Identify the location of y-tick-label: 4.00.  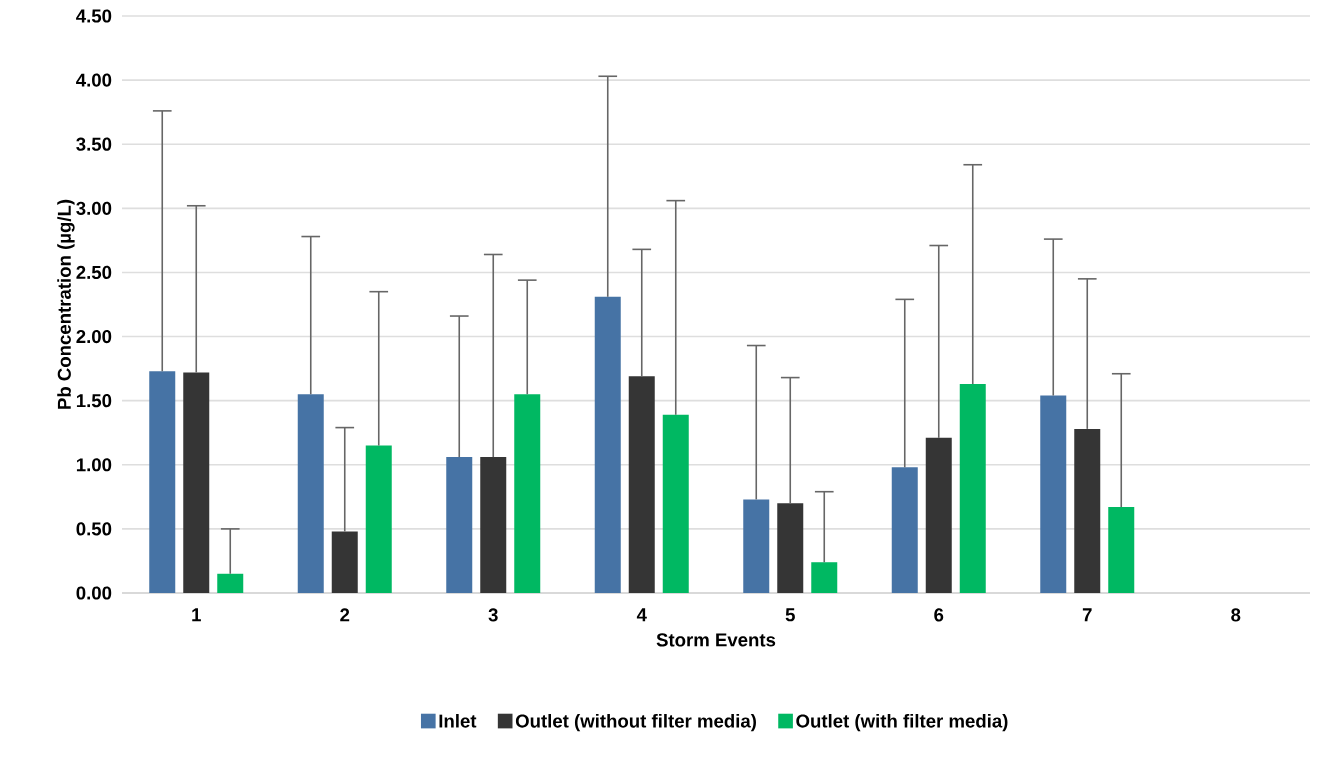
(94, 80).